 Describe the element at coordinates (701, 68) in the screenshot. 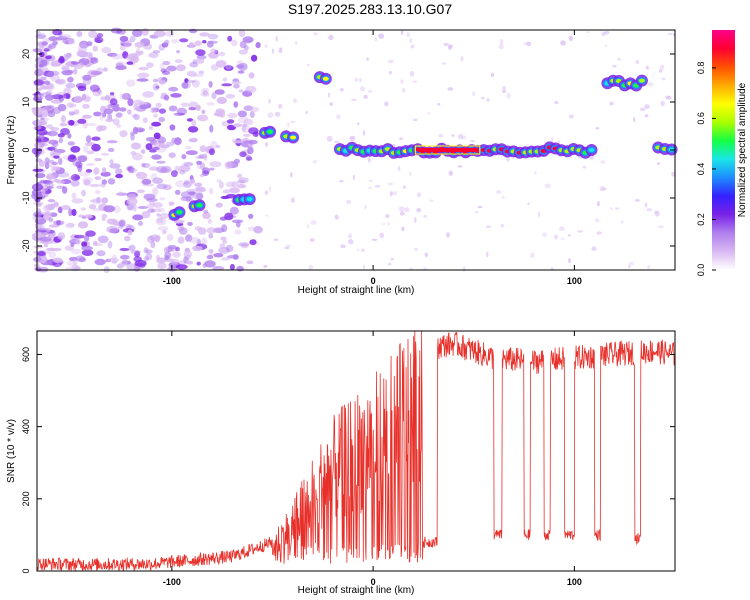

I see `colorbar-tick-label: 0.8` at that location.